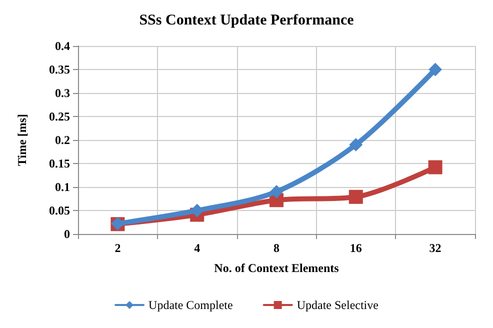 This screenshot has height=328, width=493. Describe the element at coordinates (62, 46) in the screenshot. I see `y-tick-label: 0.4` at that location.